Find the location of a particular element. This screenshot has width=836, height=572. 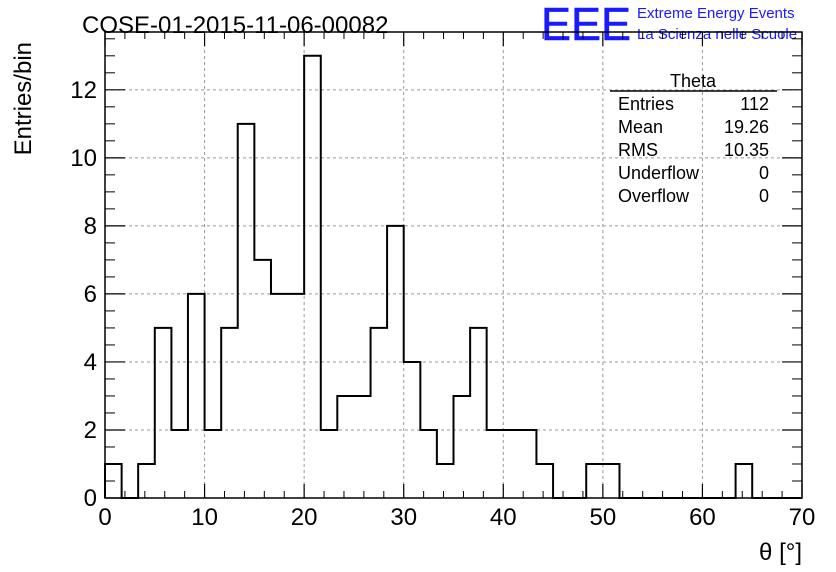

stats-value: 10.35 is located at coordinates (746, 150).